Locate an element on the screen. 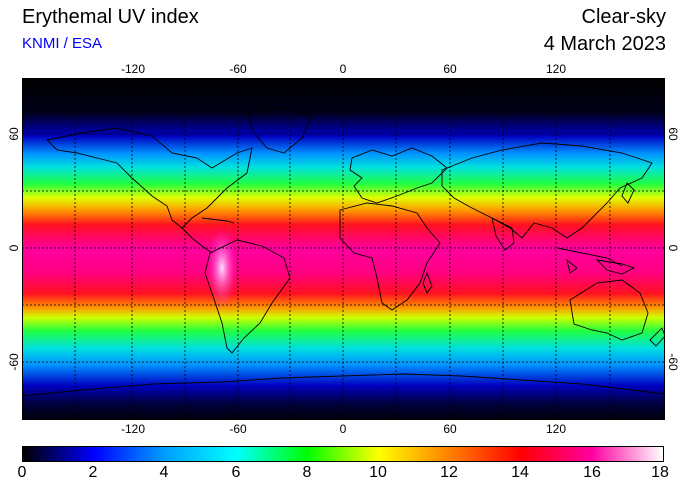 This screenshot has width=688, height=490. colorbar-label: 16 is located at coordinates (592, 472).